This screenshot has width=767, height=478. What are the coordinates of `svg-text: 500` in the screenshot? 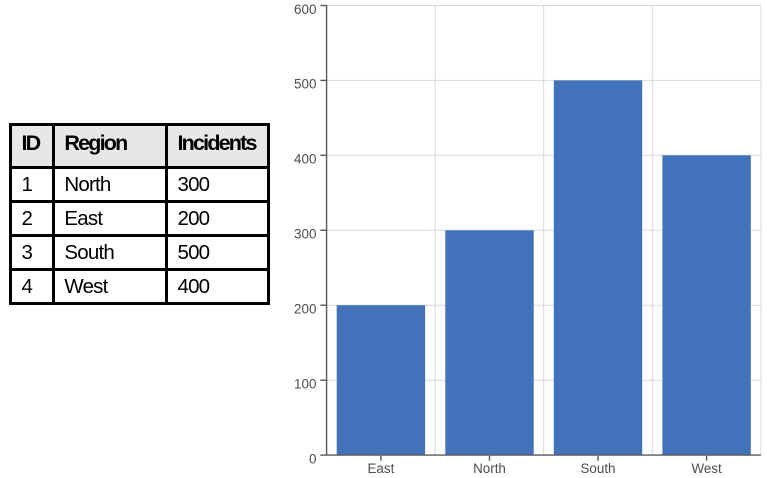 It's located at (305, 84).